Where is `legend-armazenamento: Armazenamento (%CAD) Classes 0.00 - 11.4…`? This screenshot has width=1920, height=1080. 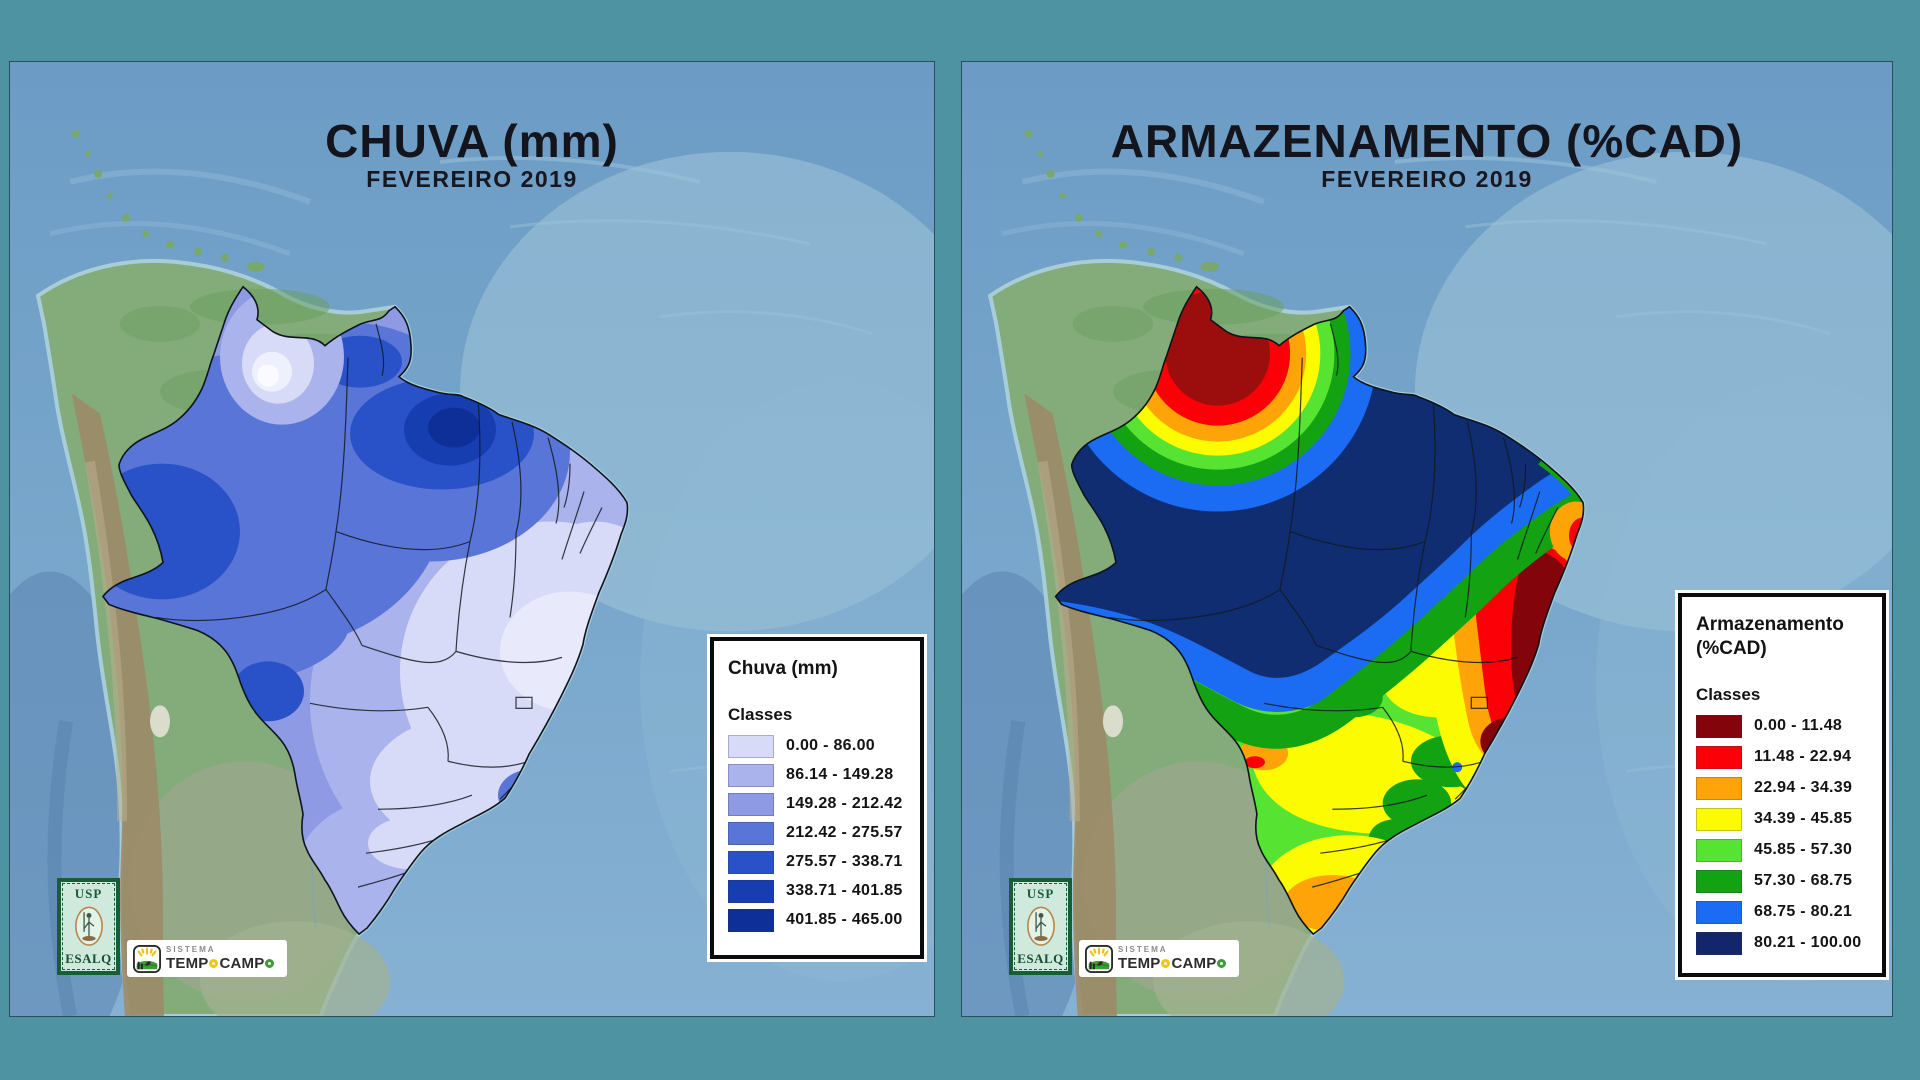 legend-armazenamento: Armazenamento (%CAD) Classes 0.00 - 11.4… is located at coordinates (1782, 785).